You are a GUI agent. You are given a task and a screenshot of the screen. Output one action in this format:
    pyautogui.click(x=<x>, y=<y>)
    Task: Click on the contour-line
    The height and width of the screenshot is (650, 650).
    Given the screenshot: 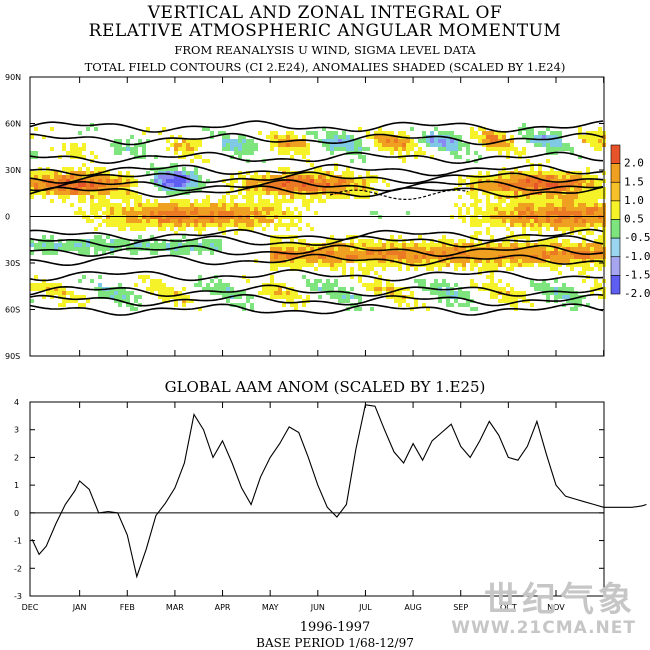 What is the action you would take?
    pyautogui.click(x=316, y=185)
    